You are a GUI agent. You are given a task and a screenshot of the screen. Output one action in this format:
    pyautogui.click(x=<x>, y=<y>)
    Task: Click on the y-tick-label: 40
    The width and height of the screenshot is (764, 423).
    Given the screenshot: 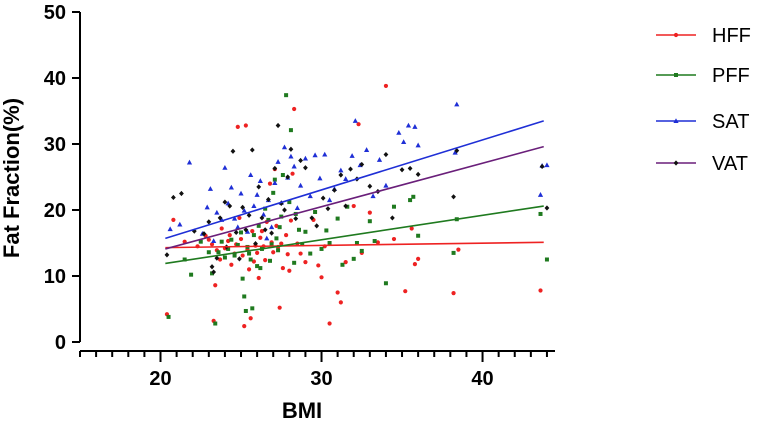 What is the action you would take?
    pyautogui.click(x=55, y=79)
    